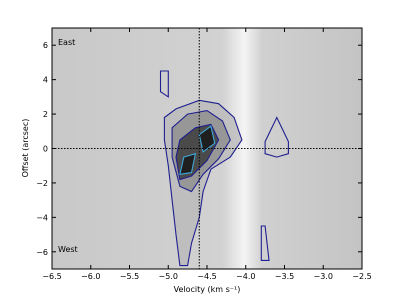 Image resolution: width=400 pixels, height=300 pixels. I want to click on annotation: East, so click(66, 42).